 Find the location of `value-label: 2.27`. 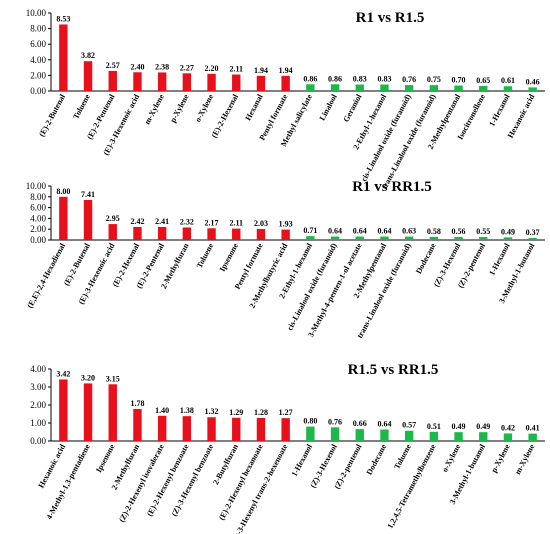

value-label: 2.27 is located at coordinates (187, 67).